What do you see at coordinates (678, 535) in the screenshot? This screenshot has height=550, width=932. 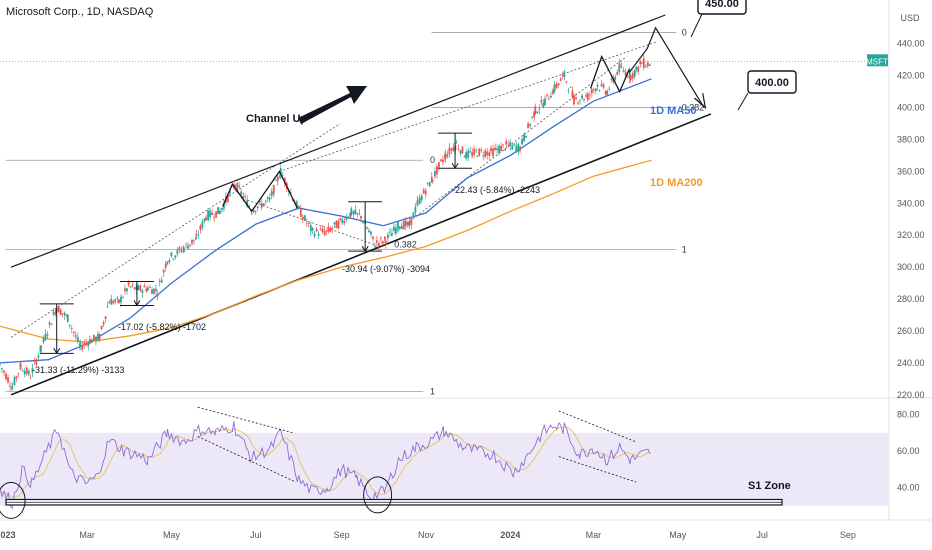 I see `time-tick-label: May` at bounding box center [678, 535].